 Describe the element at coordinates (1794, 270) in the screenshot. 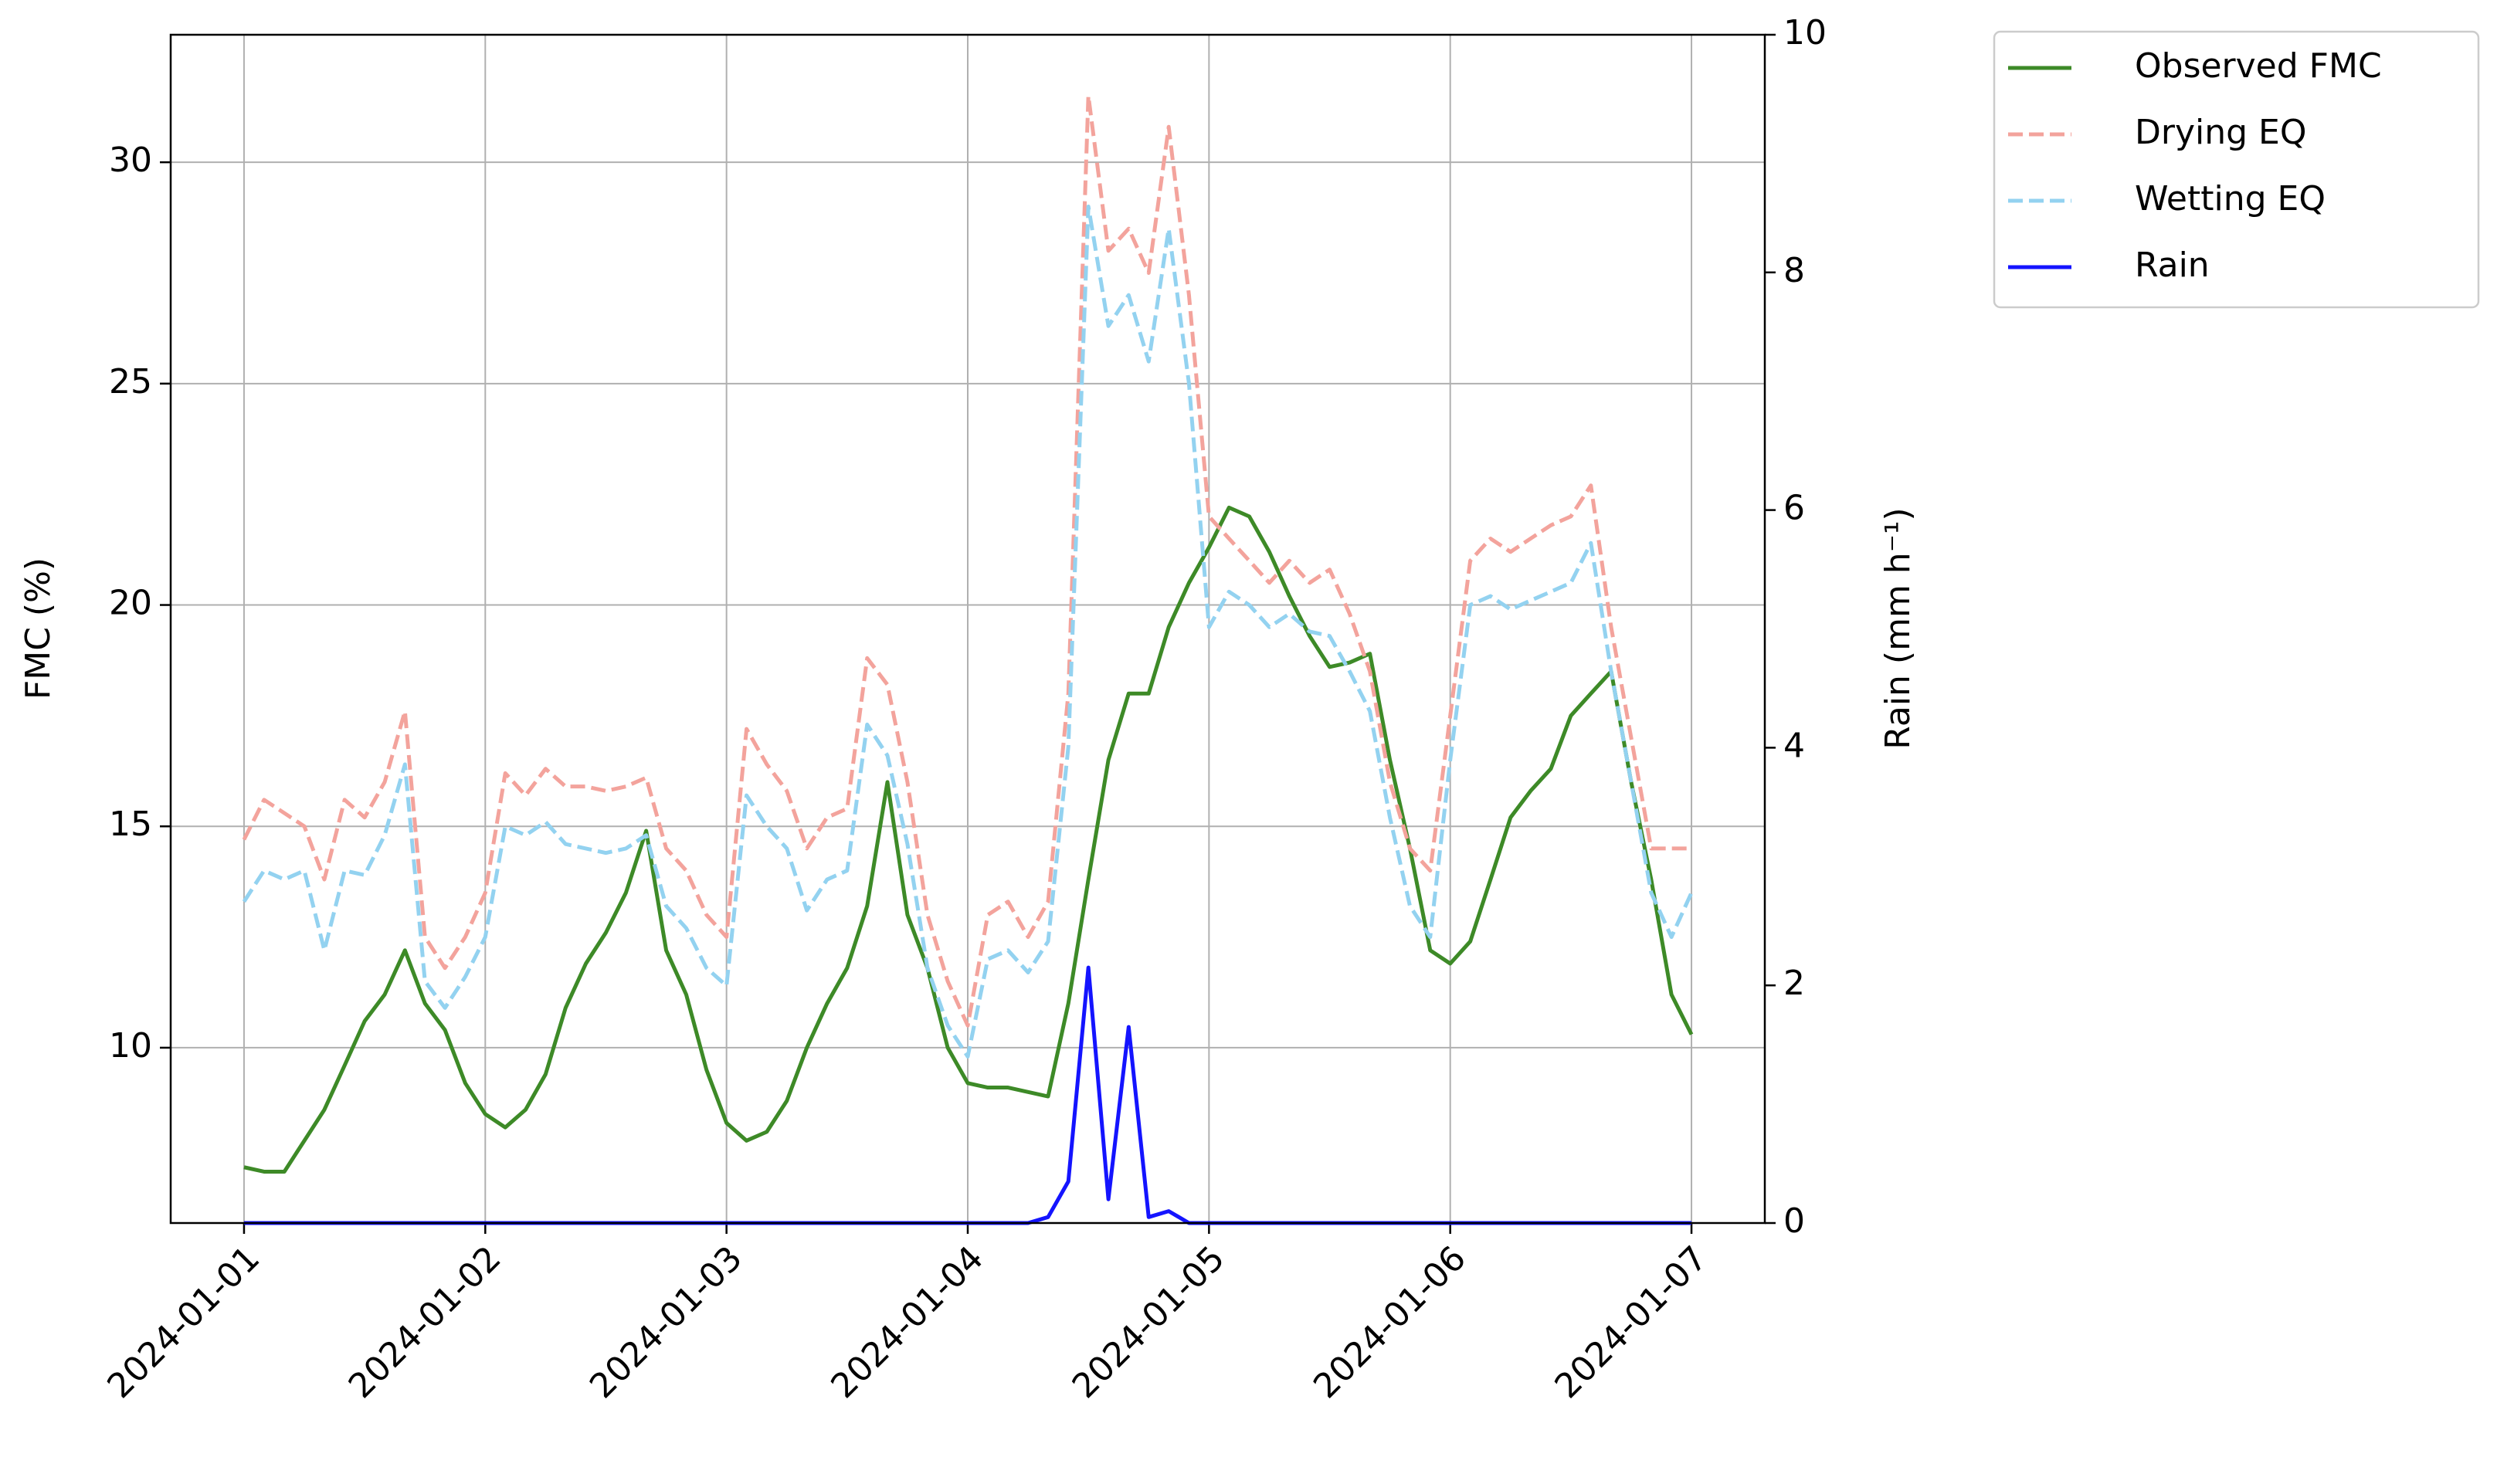

I see `y2-tick-label: 8` at that location.